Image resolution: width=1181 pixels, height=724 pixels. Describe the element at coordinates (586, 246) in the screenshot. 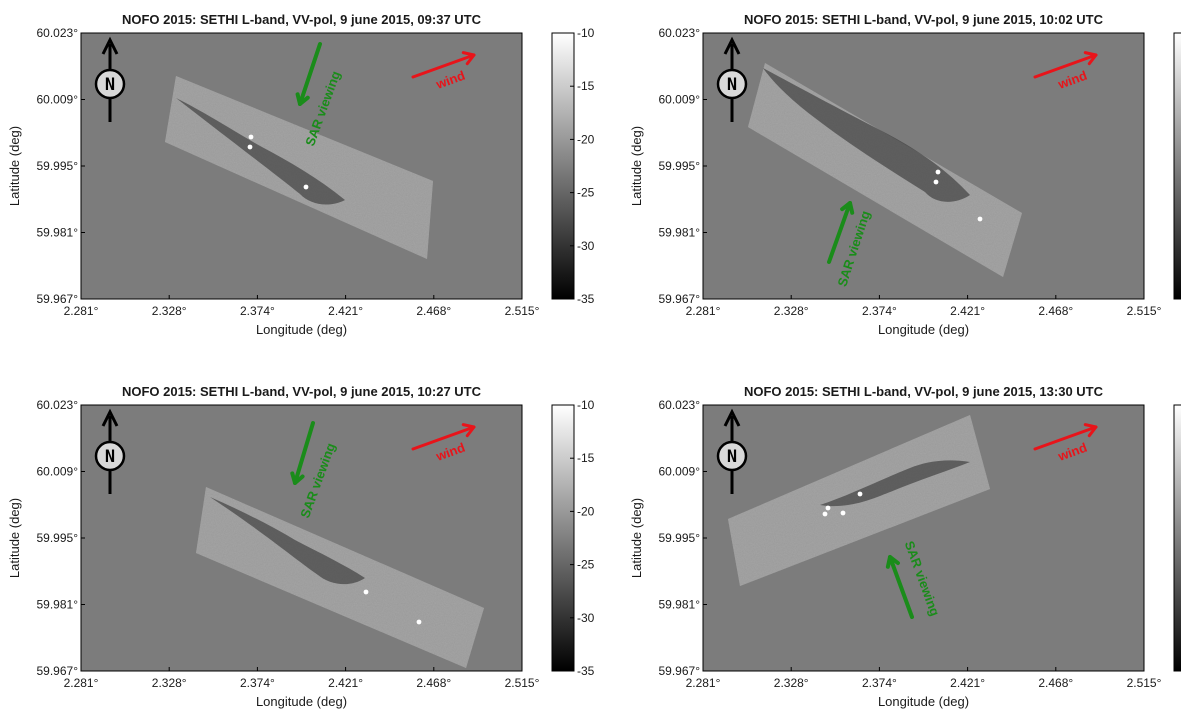

I see `colorbar-tick-label: -30` at that location.